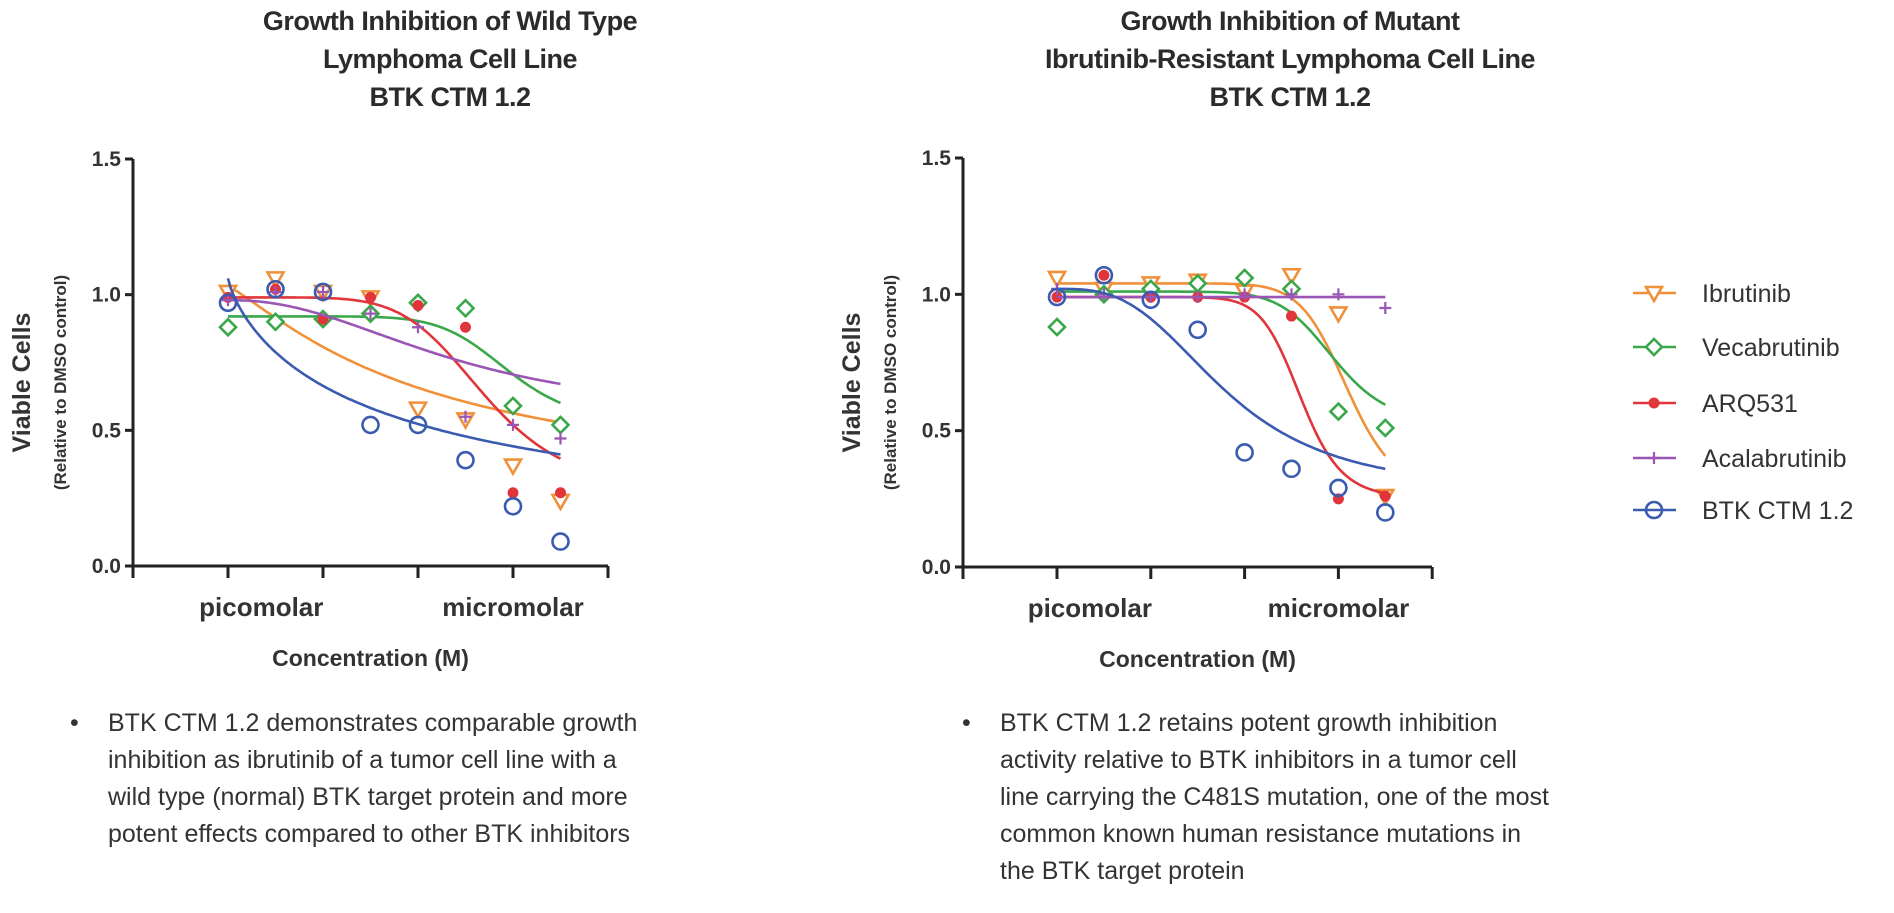 This screenshot has height=913, width=1894. I want to click on series-ibrutinib, so click(394, 391).